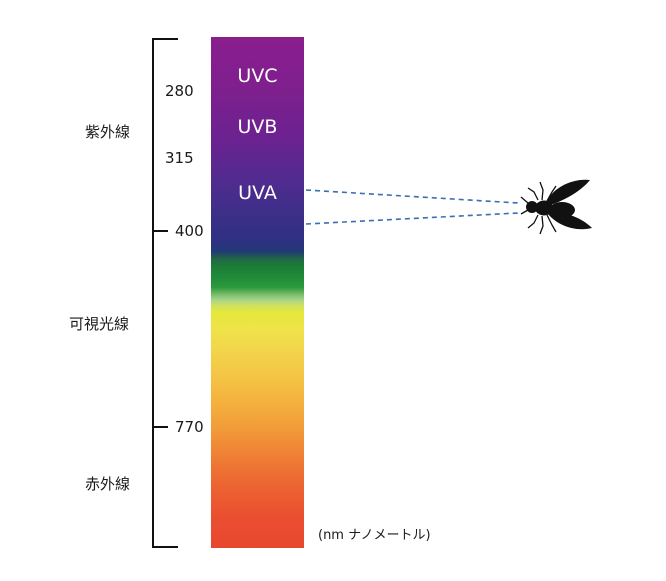 The height and width of the screenshot is (581, 666). Describe the element at coordinates (257, 127) in the screenshot. I see `band-label-uvb: UVB` at that location.